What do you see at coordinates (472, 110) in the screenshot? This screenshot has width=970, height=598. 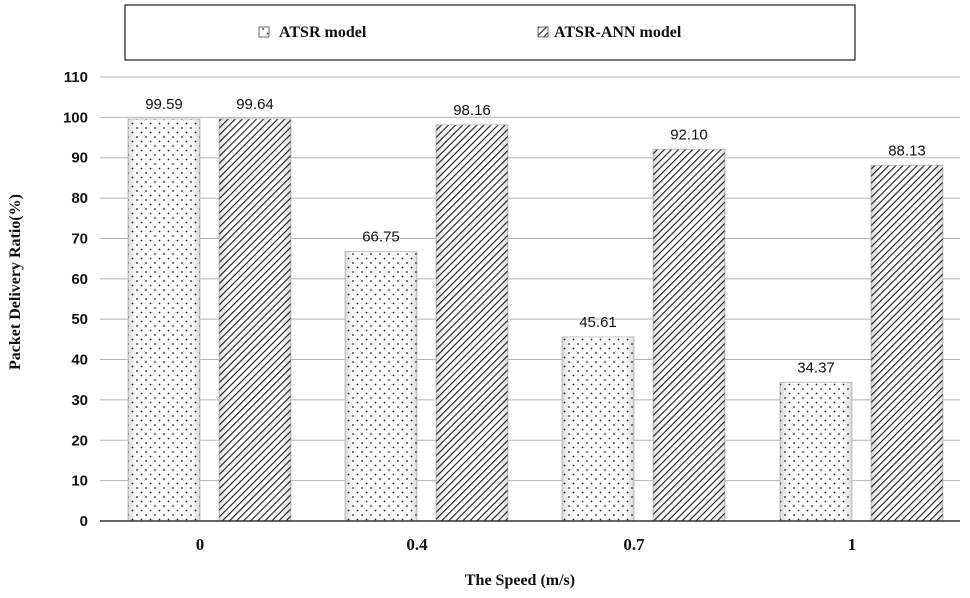 I see `data-label-atsr-ann-model-0.4: 98.16` at bounding box center [472, 110].